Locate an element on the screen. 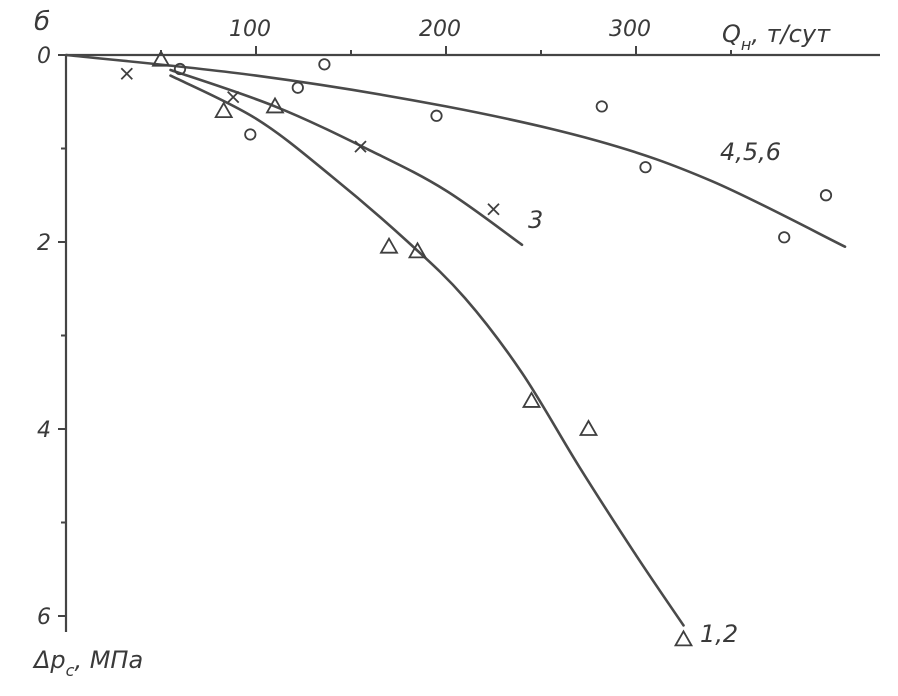  y-tick-label: 0 is located at coordinates (44, 56).